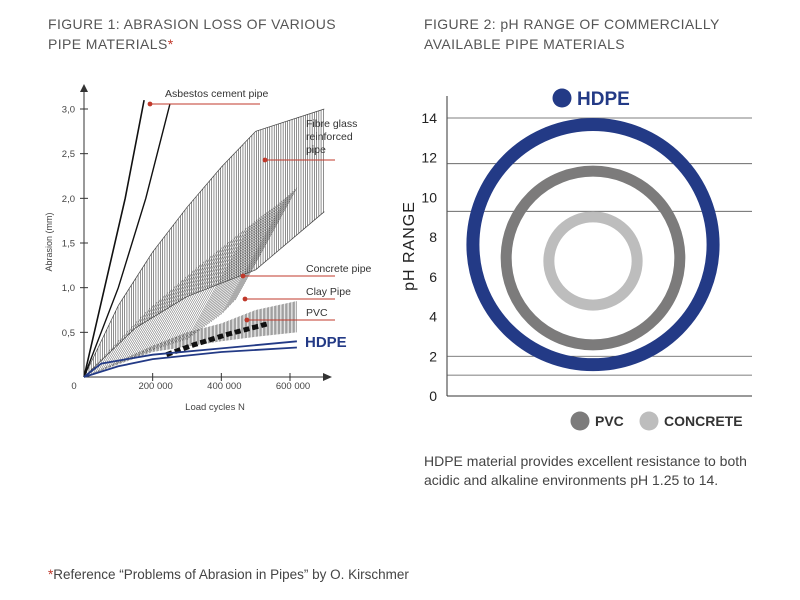 The height and width of the screenshot is (600, 800). Describe the element at coordinates (317, 313) in the screenshot. I see `label-pvc: PVC` at that location.